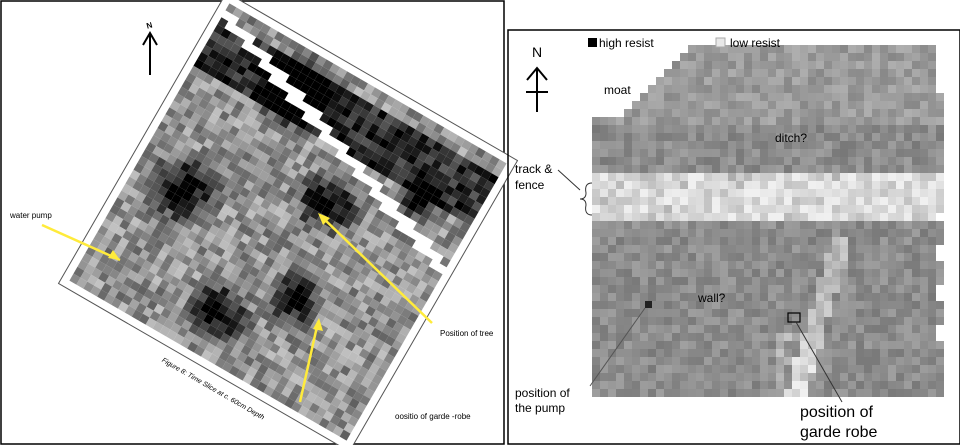 This screenshot has height=445, width=960. Describe the element at coordinates (467, 333) in the screenshot. I see `label: Position of tree` at that location.